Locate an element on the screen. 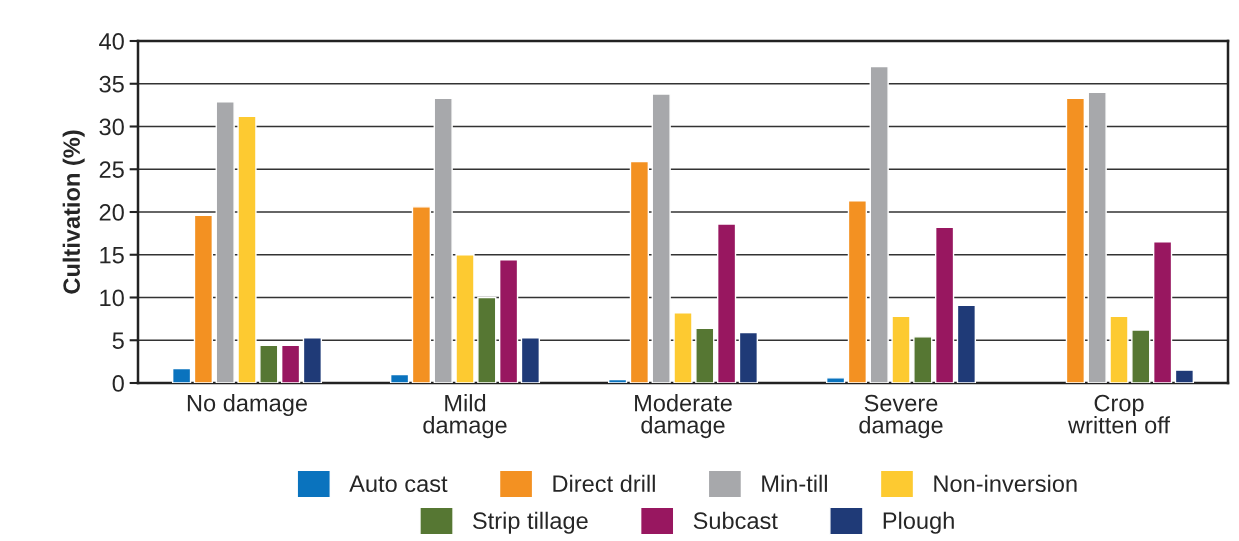 This screenshot has height=541, width=1239. legend-label: Strip tillage is located at coordinates (530, 522).